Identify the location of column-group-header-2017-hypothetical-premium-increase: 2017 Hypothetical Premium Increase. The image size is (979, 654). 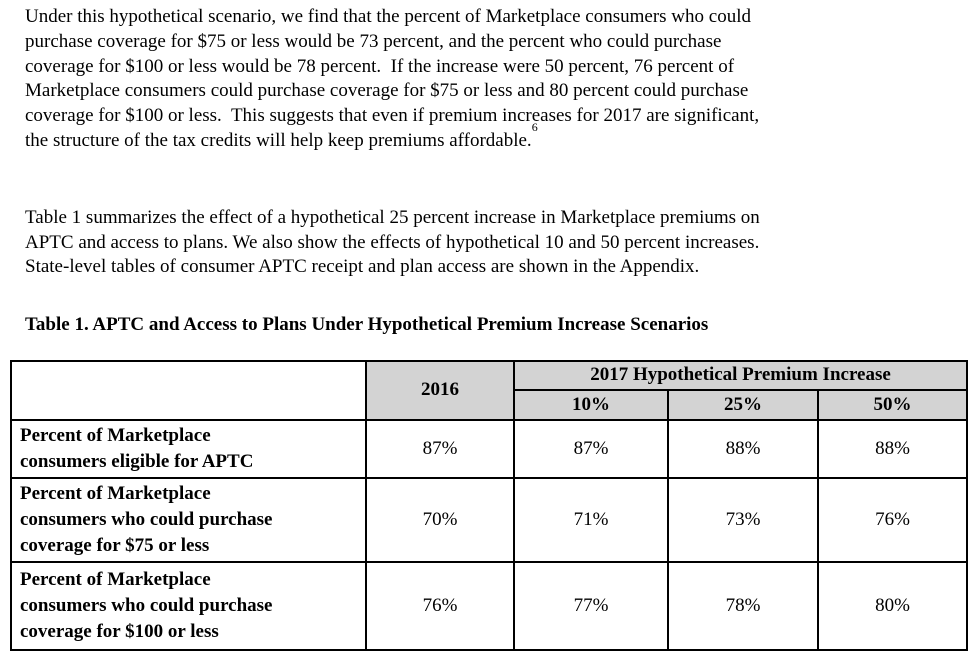
(740, 375).